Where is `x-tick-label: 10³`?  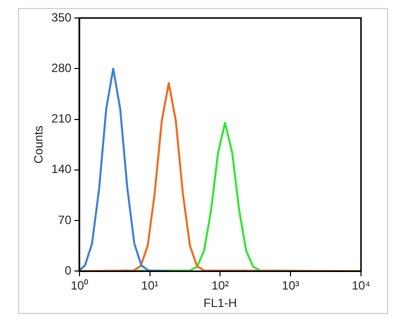 x-tick-label: 10³ is located at coordinates (291, 285).